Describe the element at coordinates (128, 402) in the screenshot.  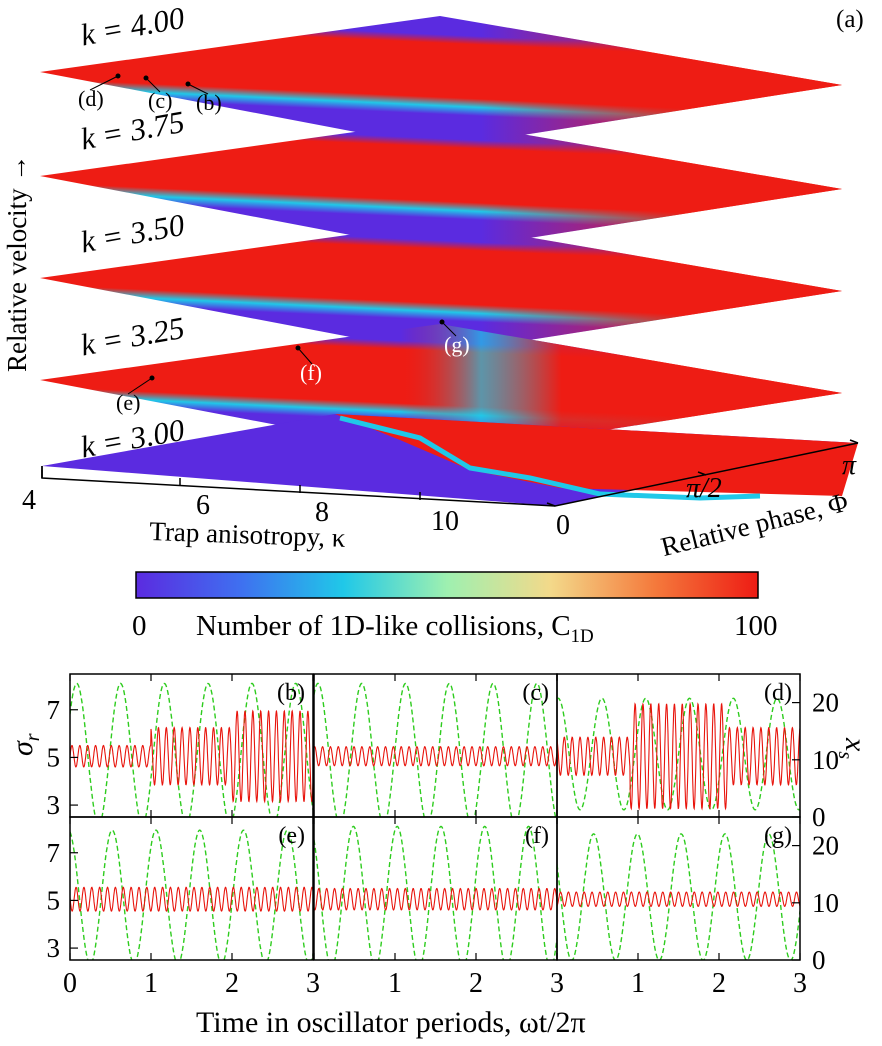
I see `marker-label-3: (e)` at that location.